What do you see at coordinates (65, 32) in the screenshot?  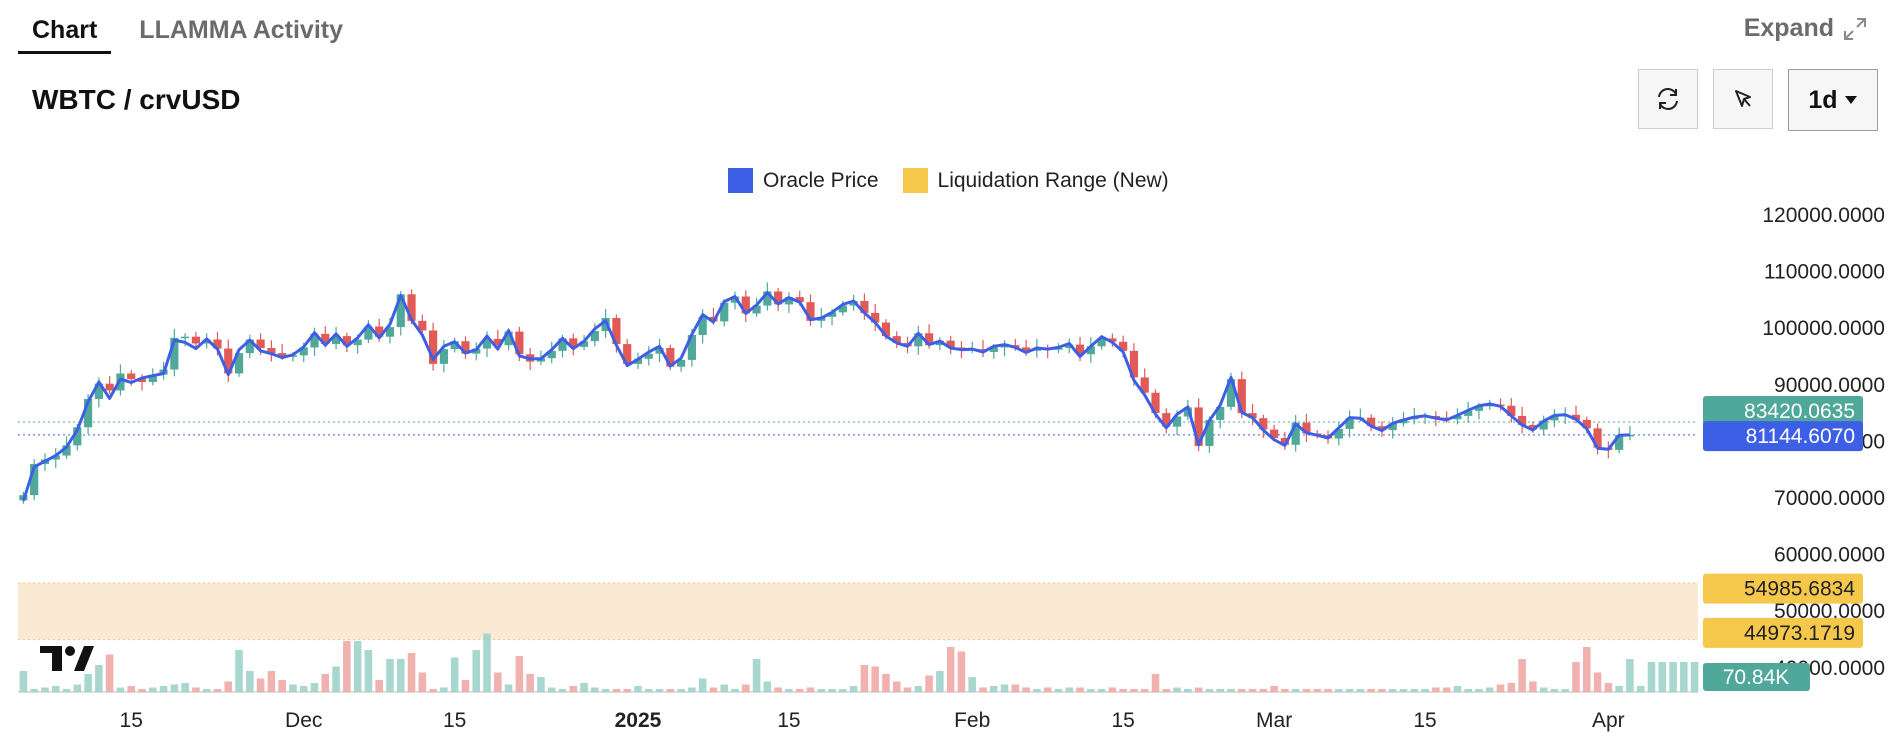 I see `tab-chart: Chart` at bounding box center [65, 32].